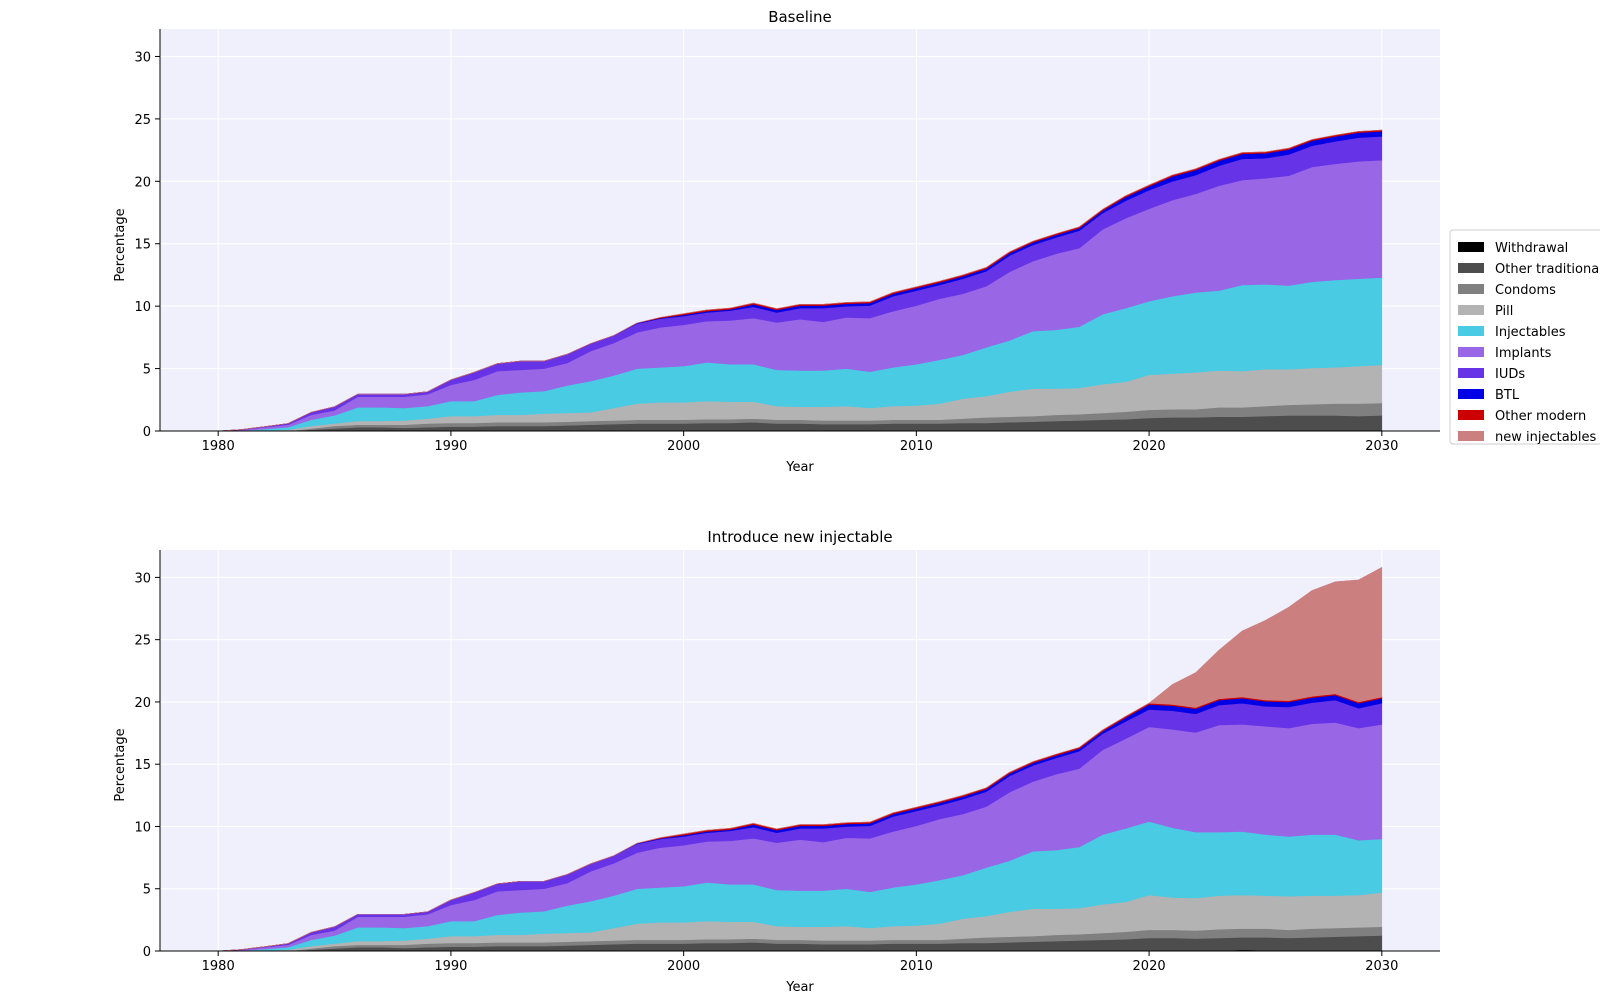  Describe the element at coordinates (1471, 268) in the screenshot. I see `legend-swatch-other-traditional` at that location.